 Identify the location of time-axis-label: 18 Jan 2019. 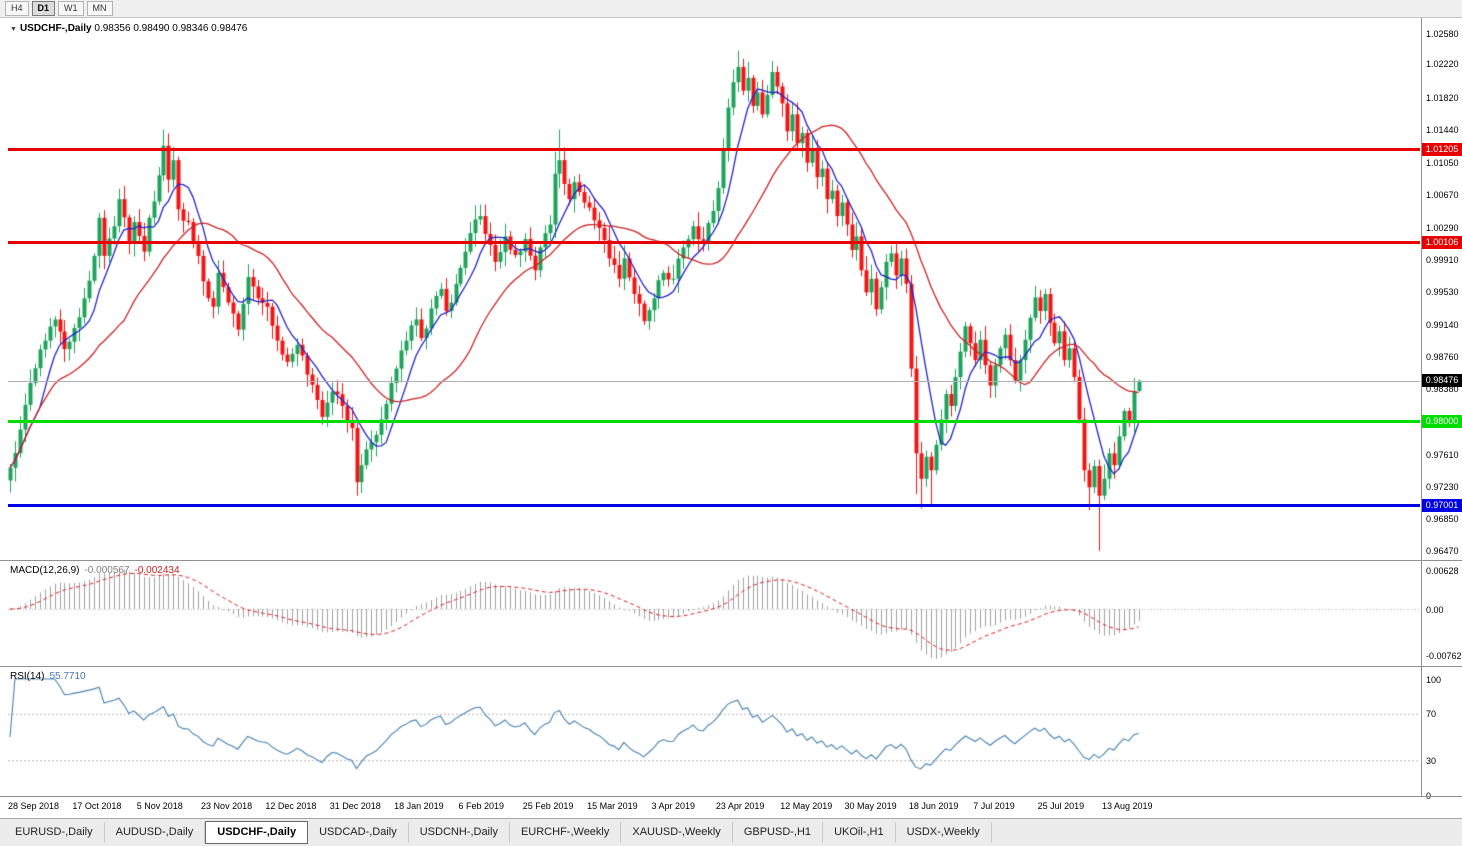
(419, 806).